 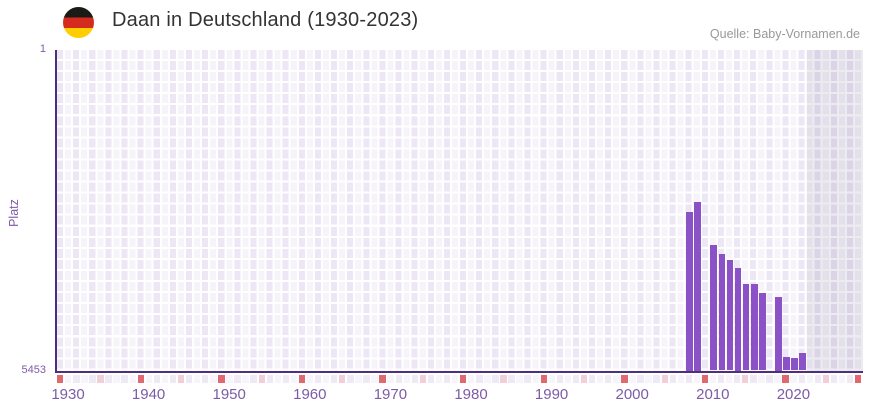 What do you see at coordinates (616, 378) in the screenshot?
I see `year-cell-1999` at bounding box center [616, 378].